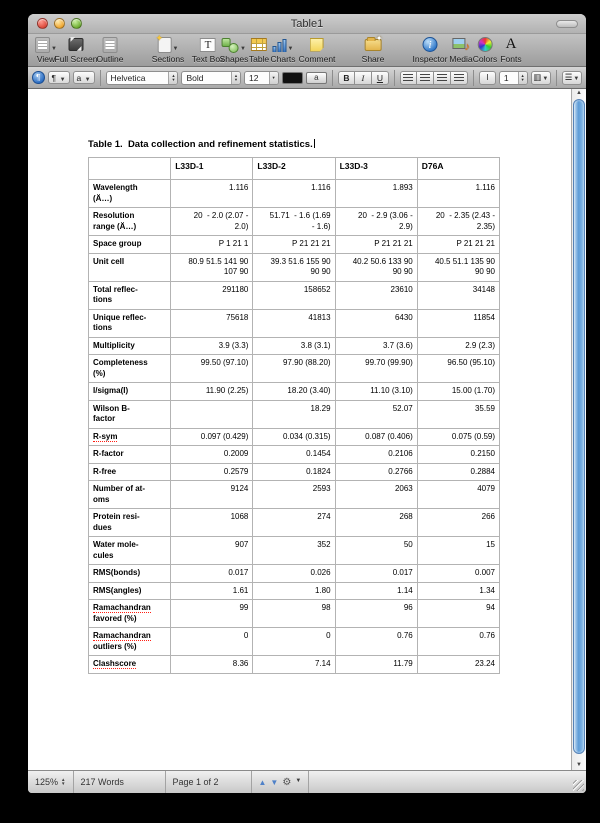 Image resolution: width=600 pixels, height=823 pixels. What do you see at coordinates (458, 323) in the screenshot?
I see `value-cell: 11854` at bounding box center [458, 323].